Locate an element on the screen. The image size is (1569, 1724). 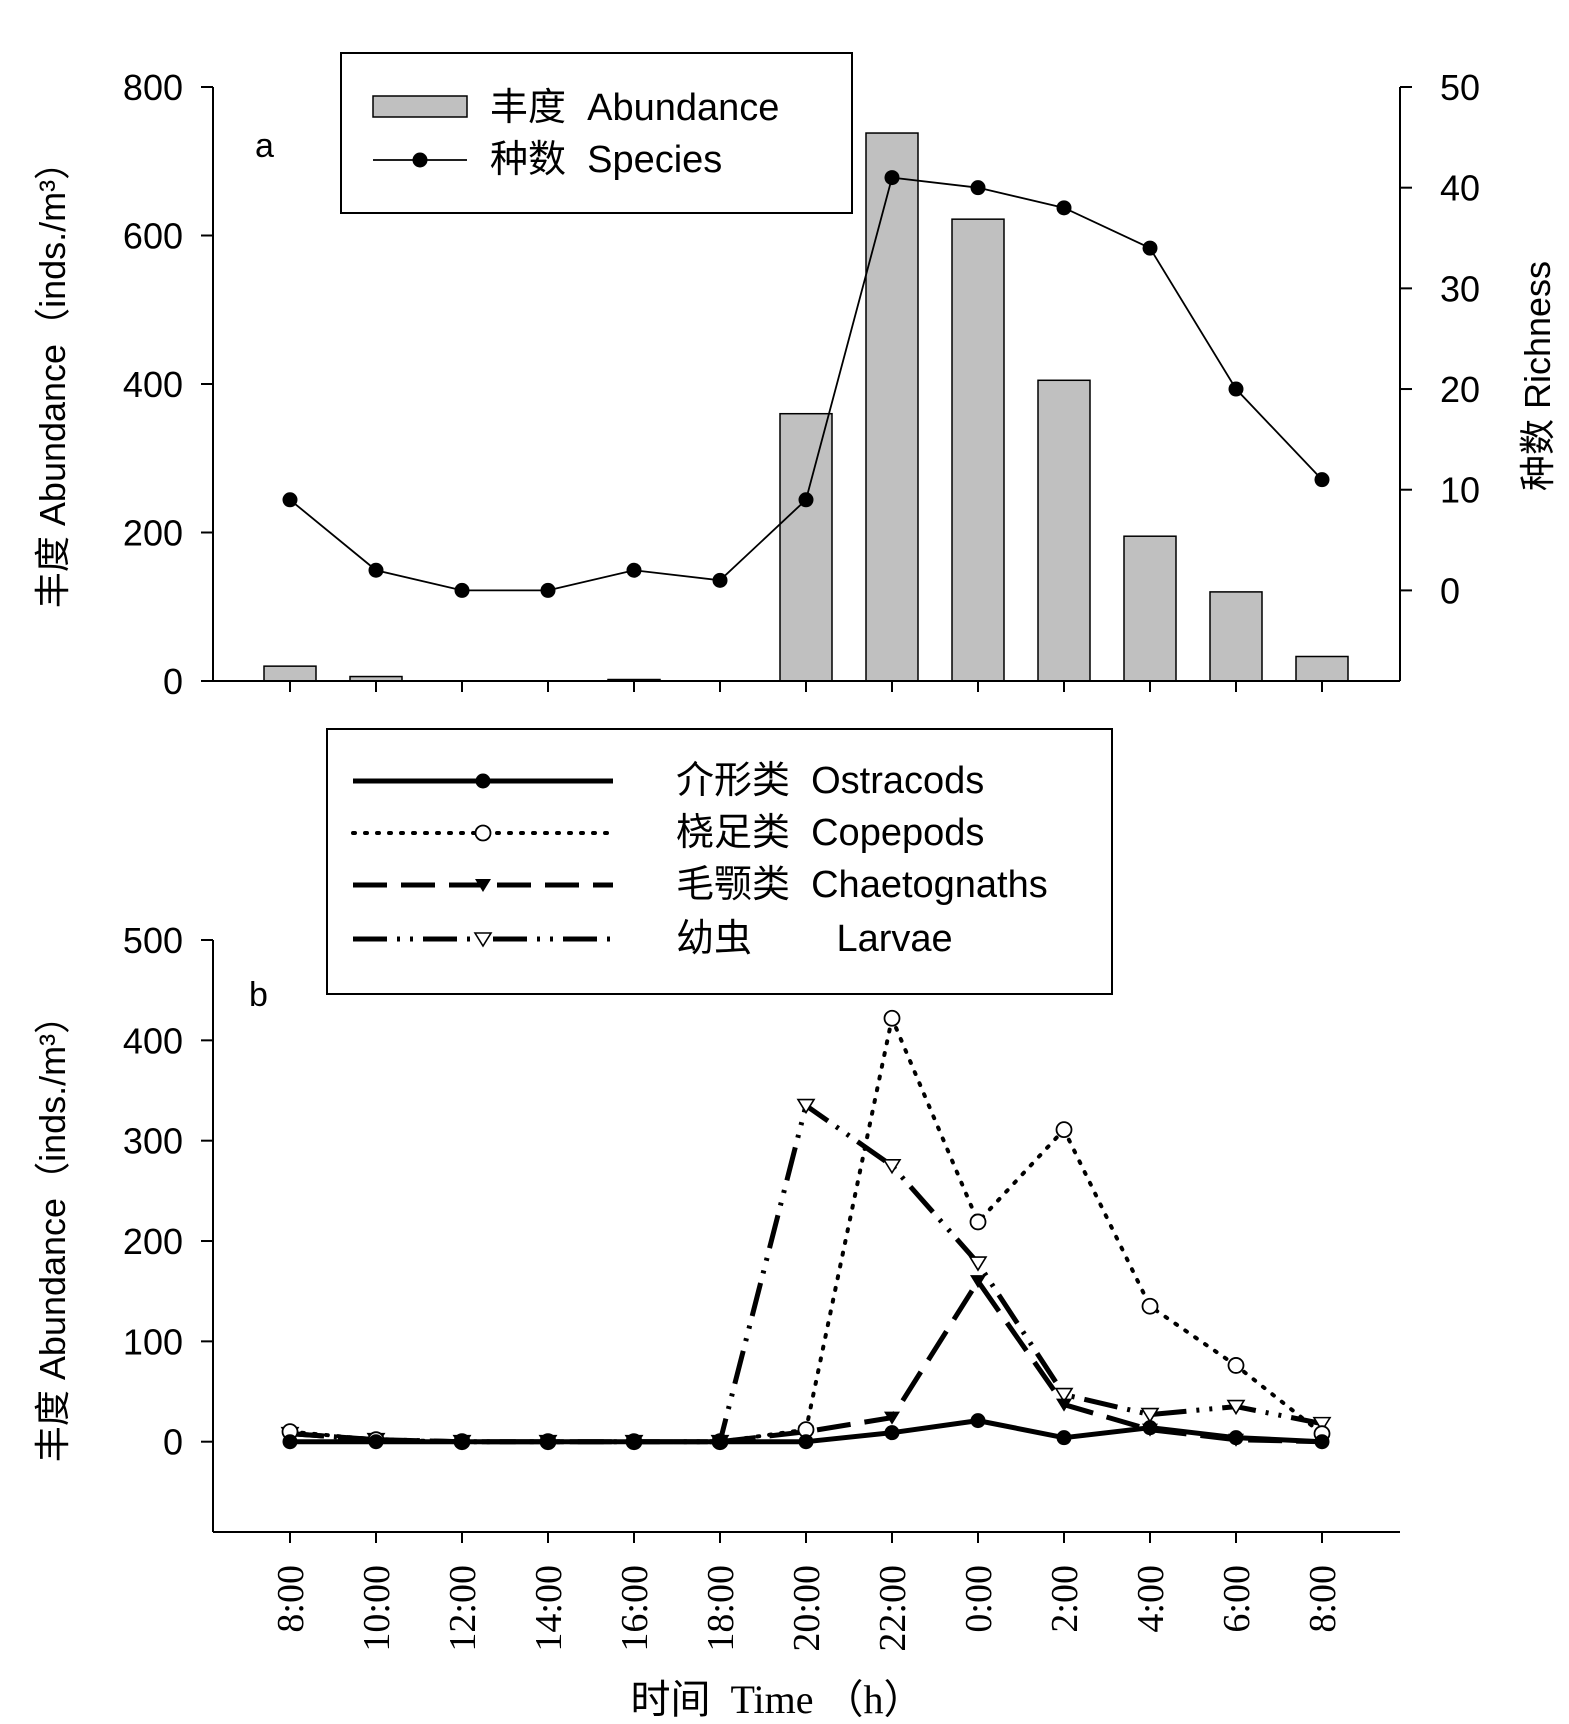
legend-marker-copepods is located at coordinates (483, 833).